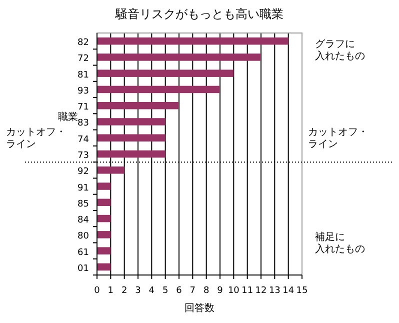 Image resolution: width=399 pixels, height=323 pixels. What do you see at coordinates (234, 291) in the screenshot?
I see `x-tick-label: 10` at bounding box center [234, 291].